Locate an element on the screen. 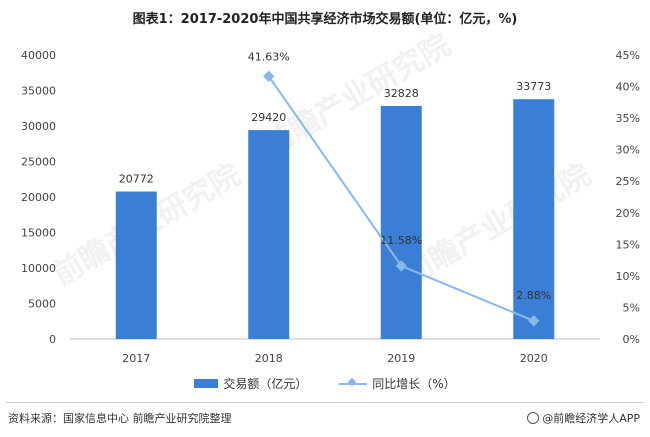  y-right-tick-label: 45% is located at coordinates (628, 55).